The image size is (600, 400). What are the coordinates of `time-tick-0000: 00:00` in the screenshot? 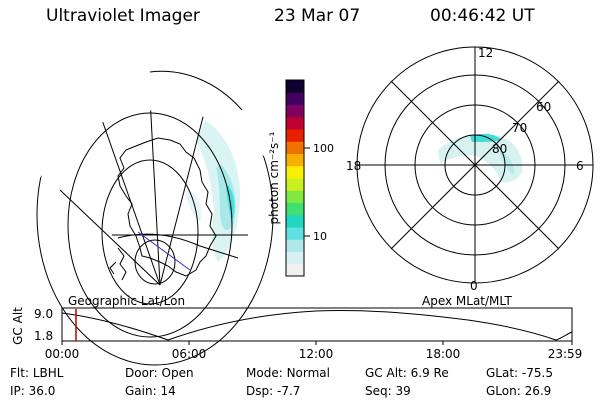 It's located at (62, 354).